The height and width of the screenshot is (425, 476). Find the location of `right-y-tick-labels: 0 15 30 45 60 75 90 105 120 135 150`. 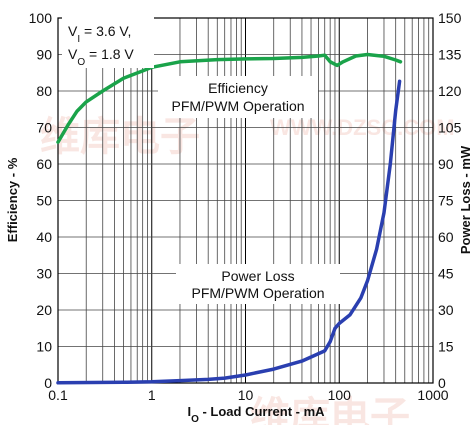

right-y-tick-labels: 0 15 30 45 60 75 90 105 120 135 150 is located at coordinates (450, 200).